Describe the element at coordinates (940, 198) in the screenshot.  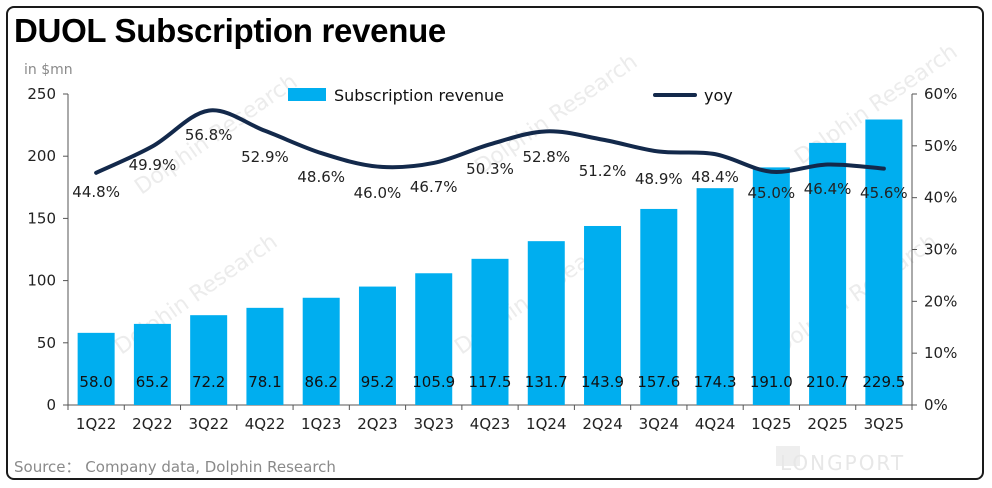
I see `y2-tick-label: 40%` at that location.